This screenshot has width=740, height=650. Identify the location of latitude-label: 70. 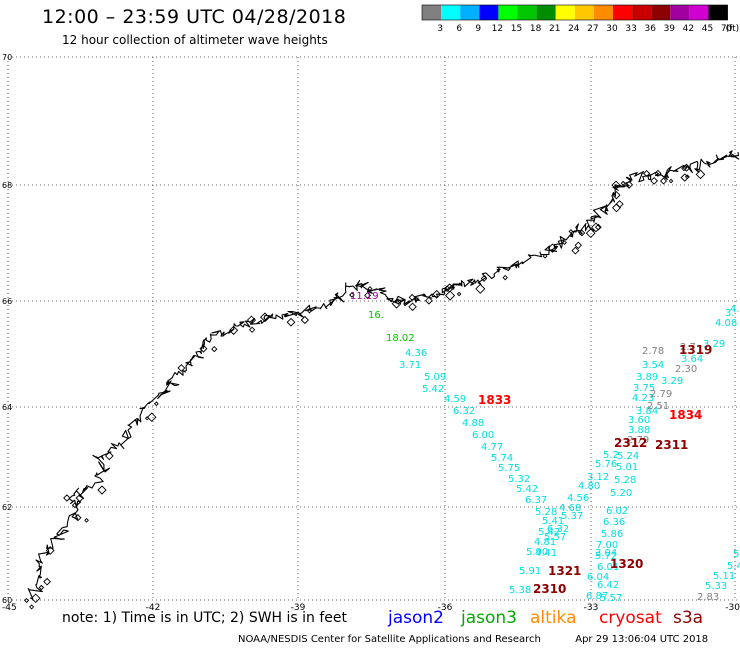
(7, 57).